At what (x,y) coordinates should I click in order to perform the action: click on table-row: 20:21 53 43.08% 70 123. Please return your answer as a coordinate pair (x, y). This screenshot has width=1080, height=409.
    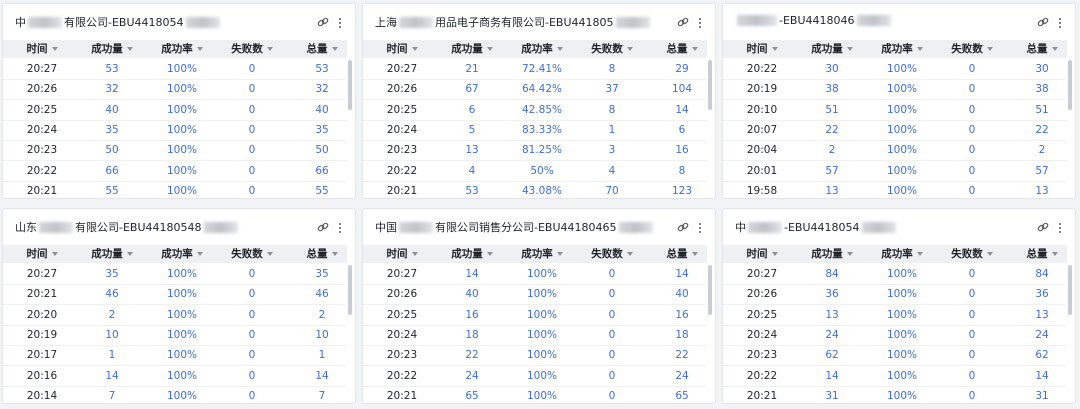
    Looking at the image, I should click on (535, 189).